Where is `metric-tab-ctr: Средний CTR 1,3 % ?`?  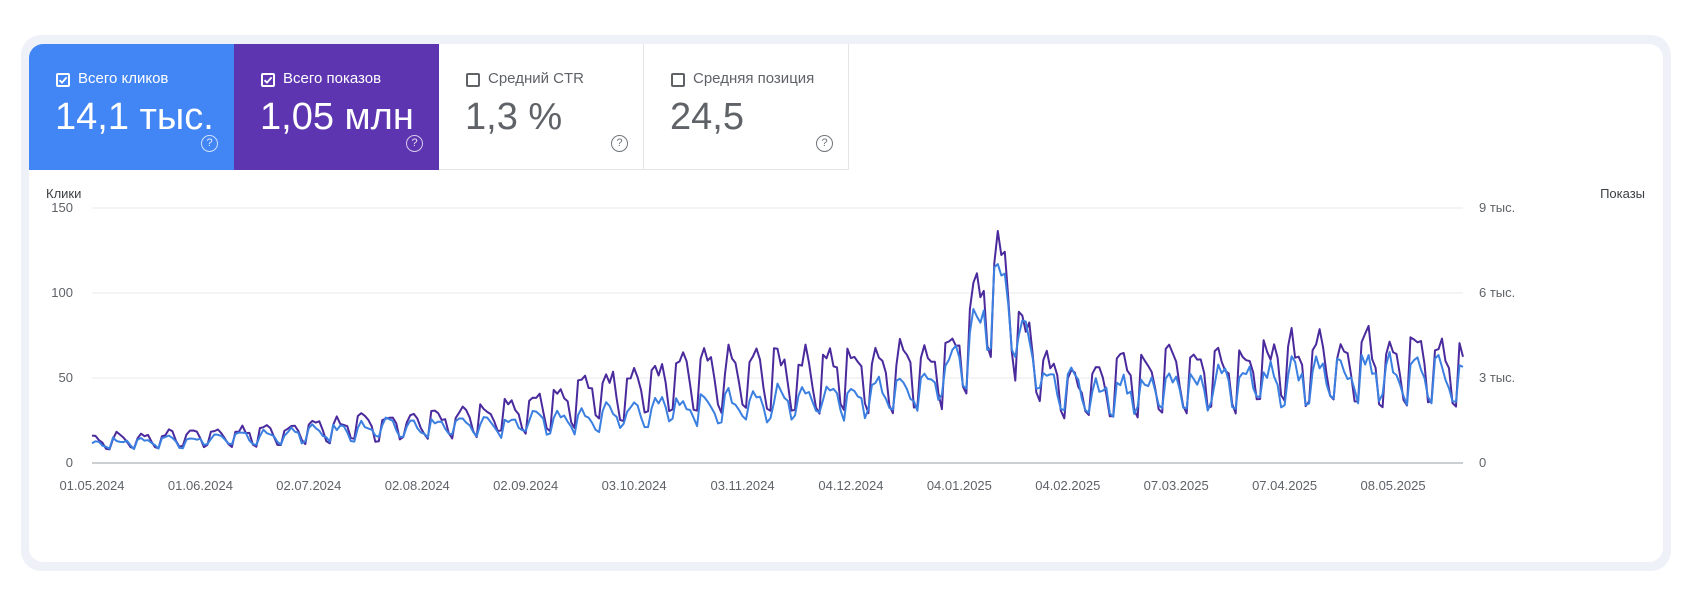 metric-tab-ctr: Средний CTR 1,3 % ? is located at coordinates (541, 107).